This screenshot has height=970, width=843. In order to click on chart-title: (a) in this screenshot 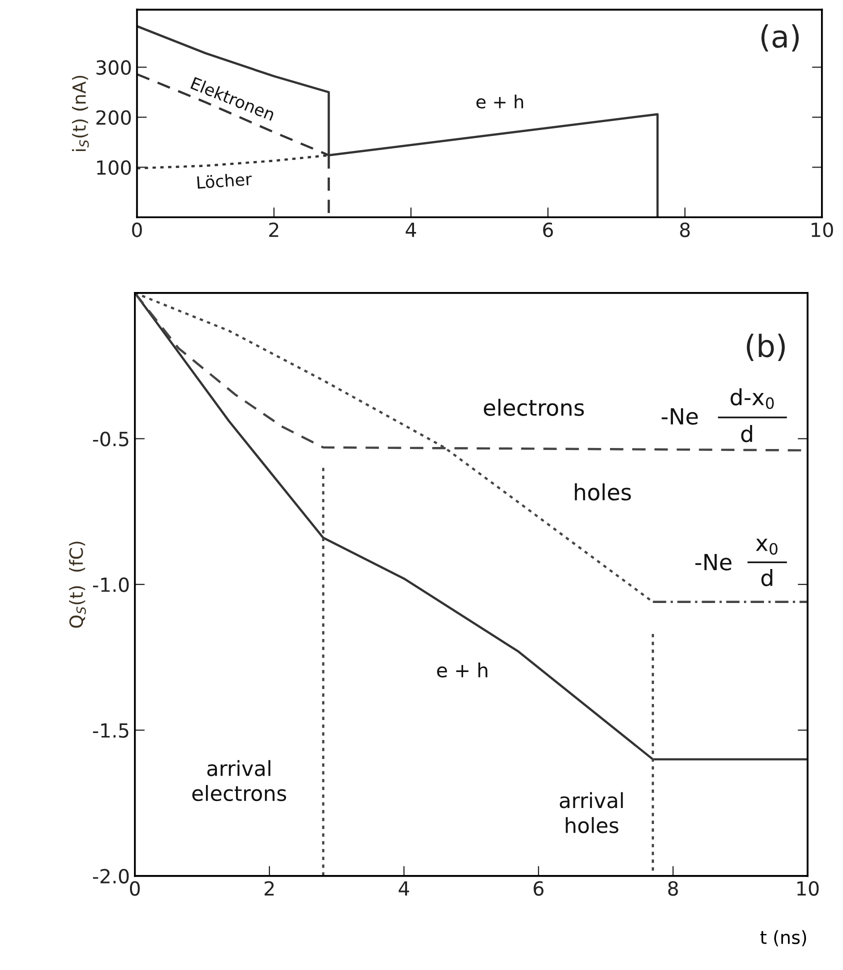, I will do `click(780, 38)`.